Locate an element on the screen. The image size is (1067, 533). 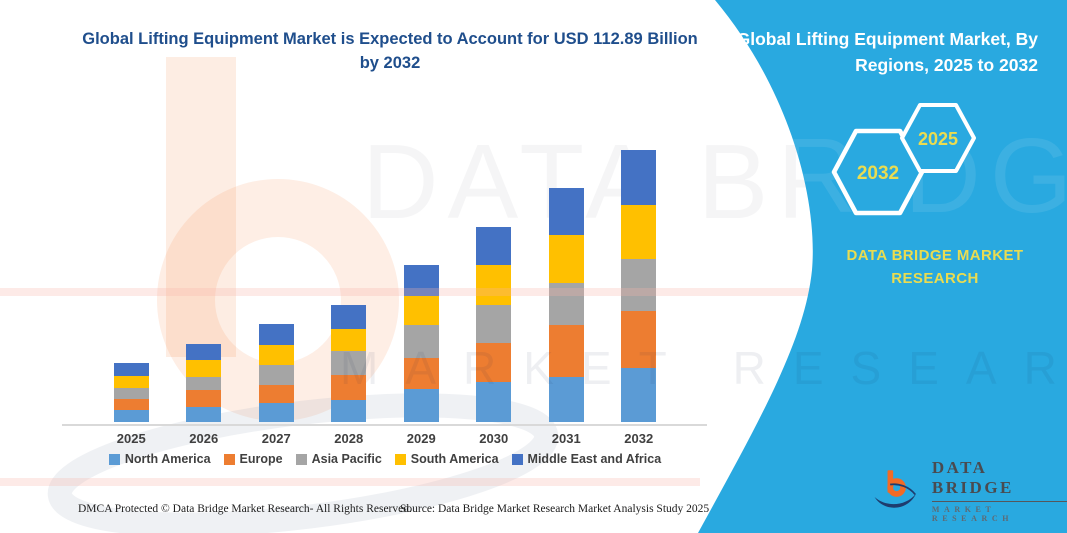
brand-logo-icon is located at coordinates (895, 488).